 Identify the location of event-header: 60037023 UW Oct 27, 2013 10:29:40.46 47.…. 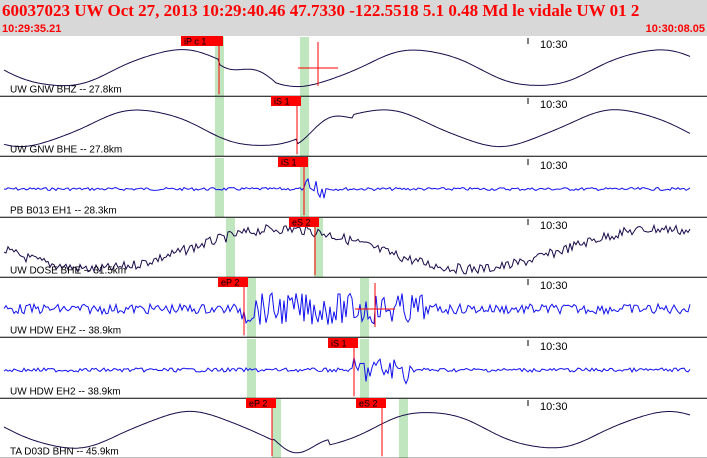
(353, 18).